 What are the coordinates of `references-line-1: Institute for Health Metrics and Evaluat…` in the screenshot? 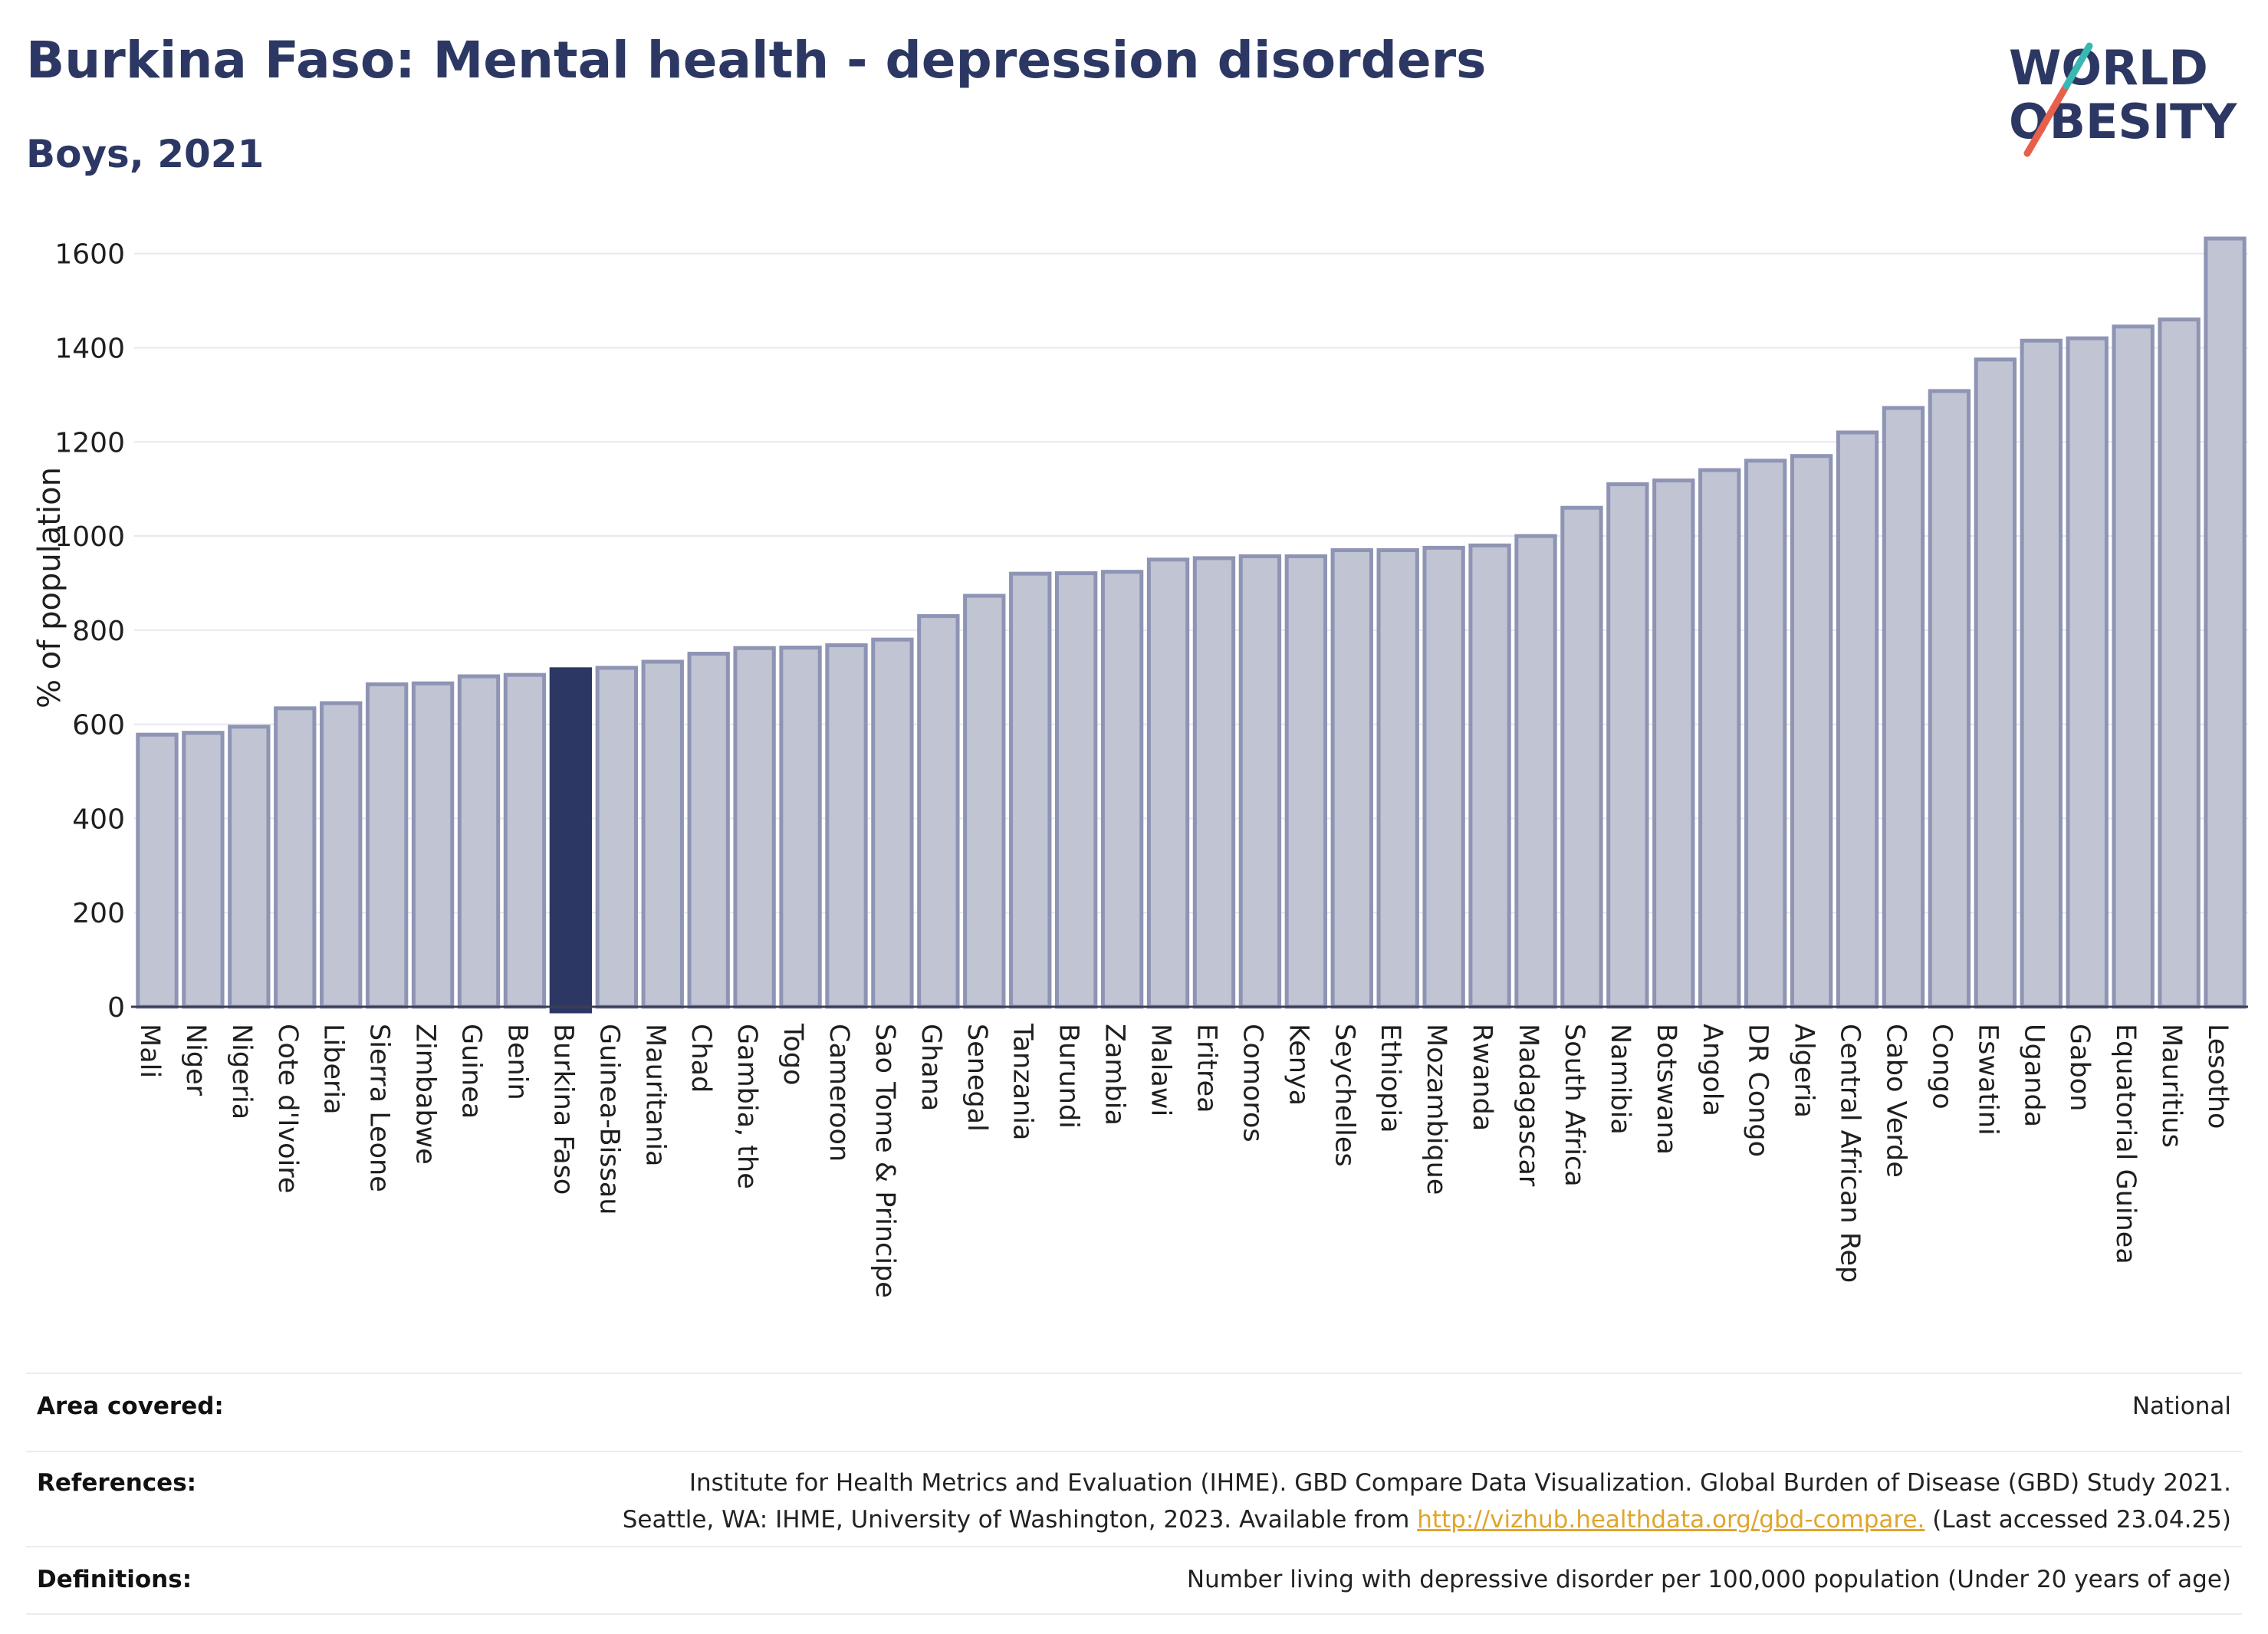 It's located at (1460, 1483).